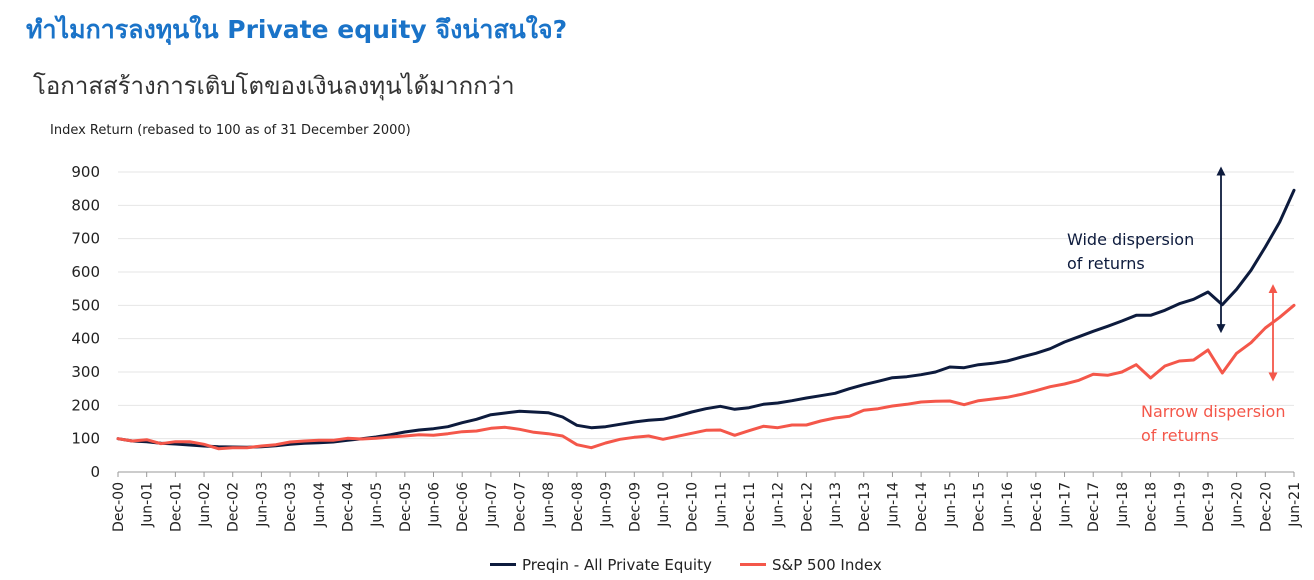 The width and height of the screenshot is (1314, 580). Describe the element at coordinates (85, 239) in the screenshot. I see `y-tick-label: 700` at that location.